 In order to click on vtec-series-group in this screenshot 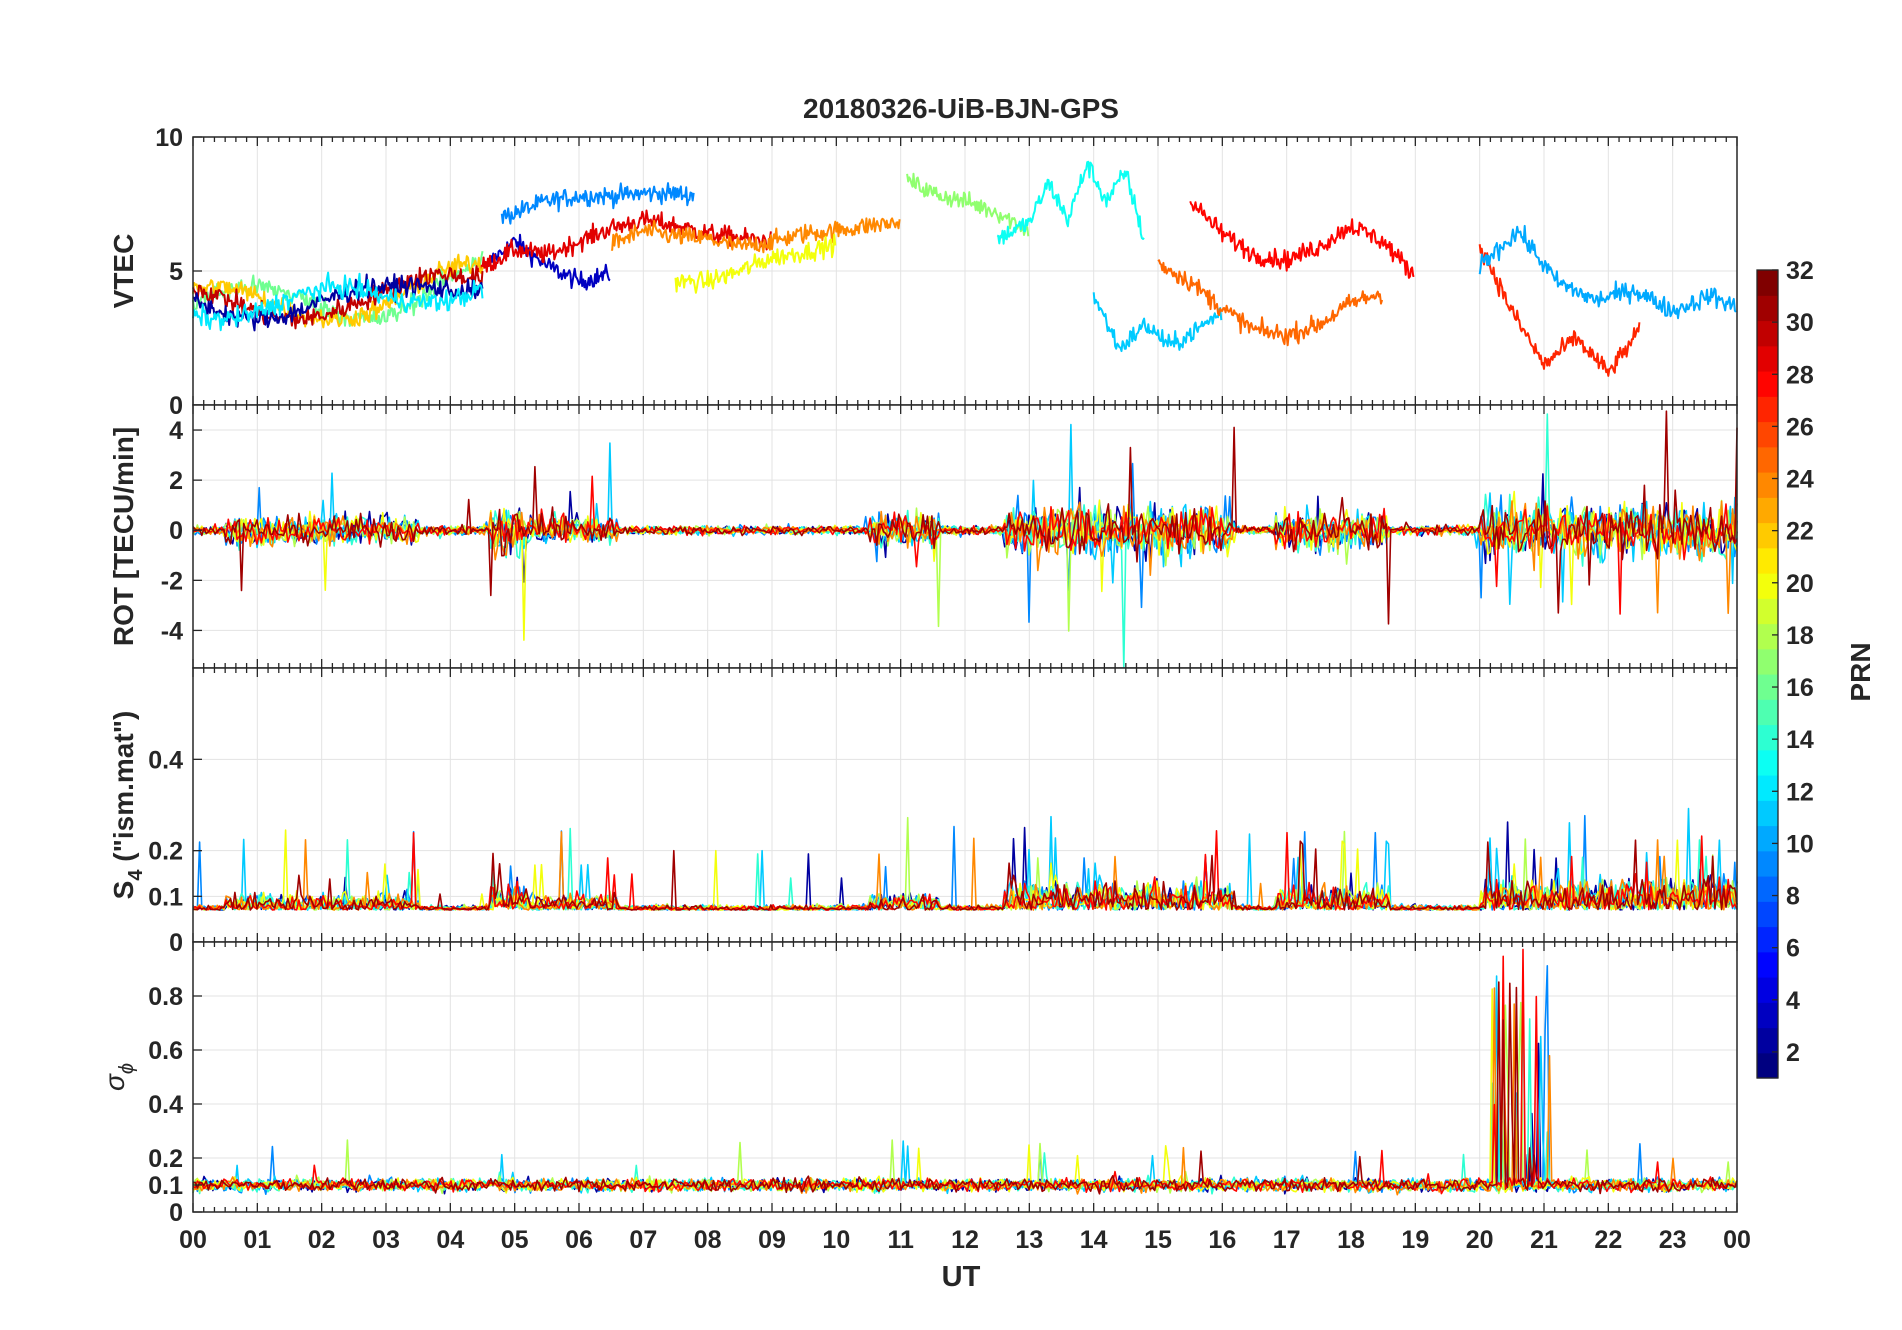, I will do `click(964, 268)`.